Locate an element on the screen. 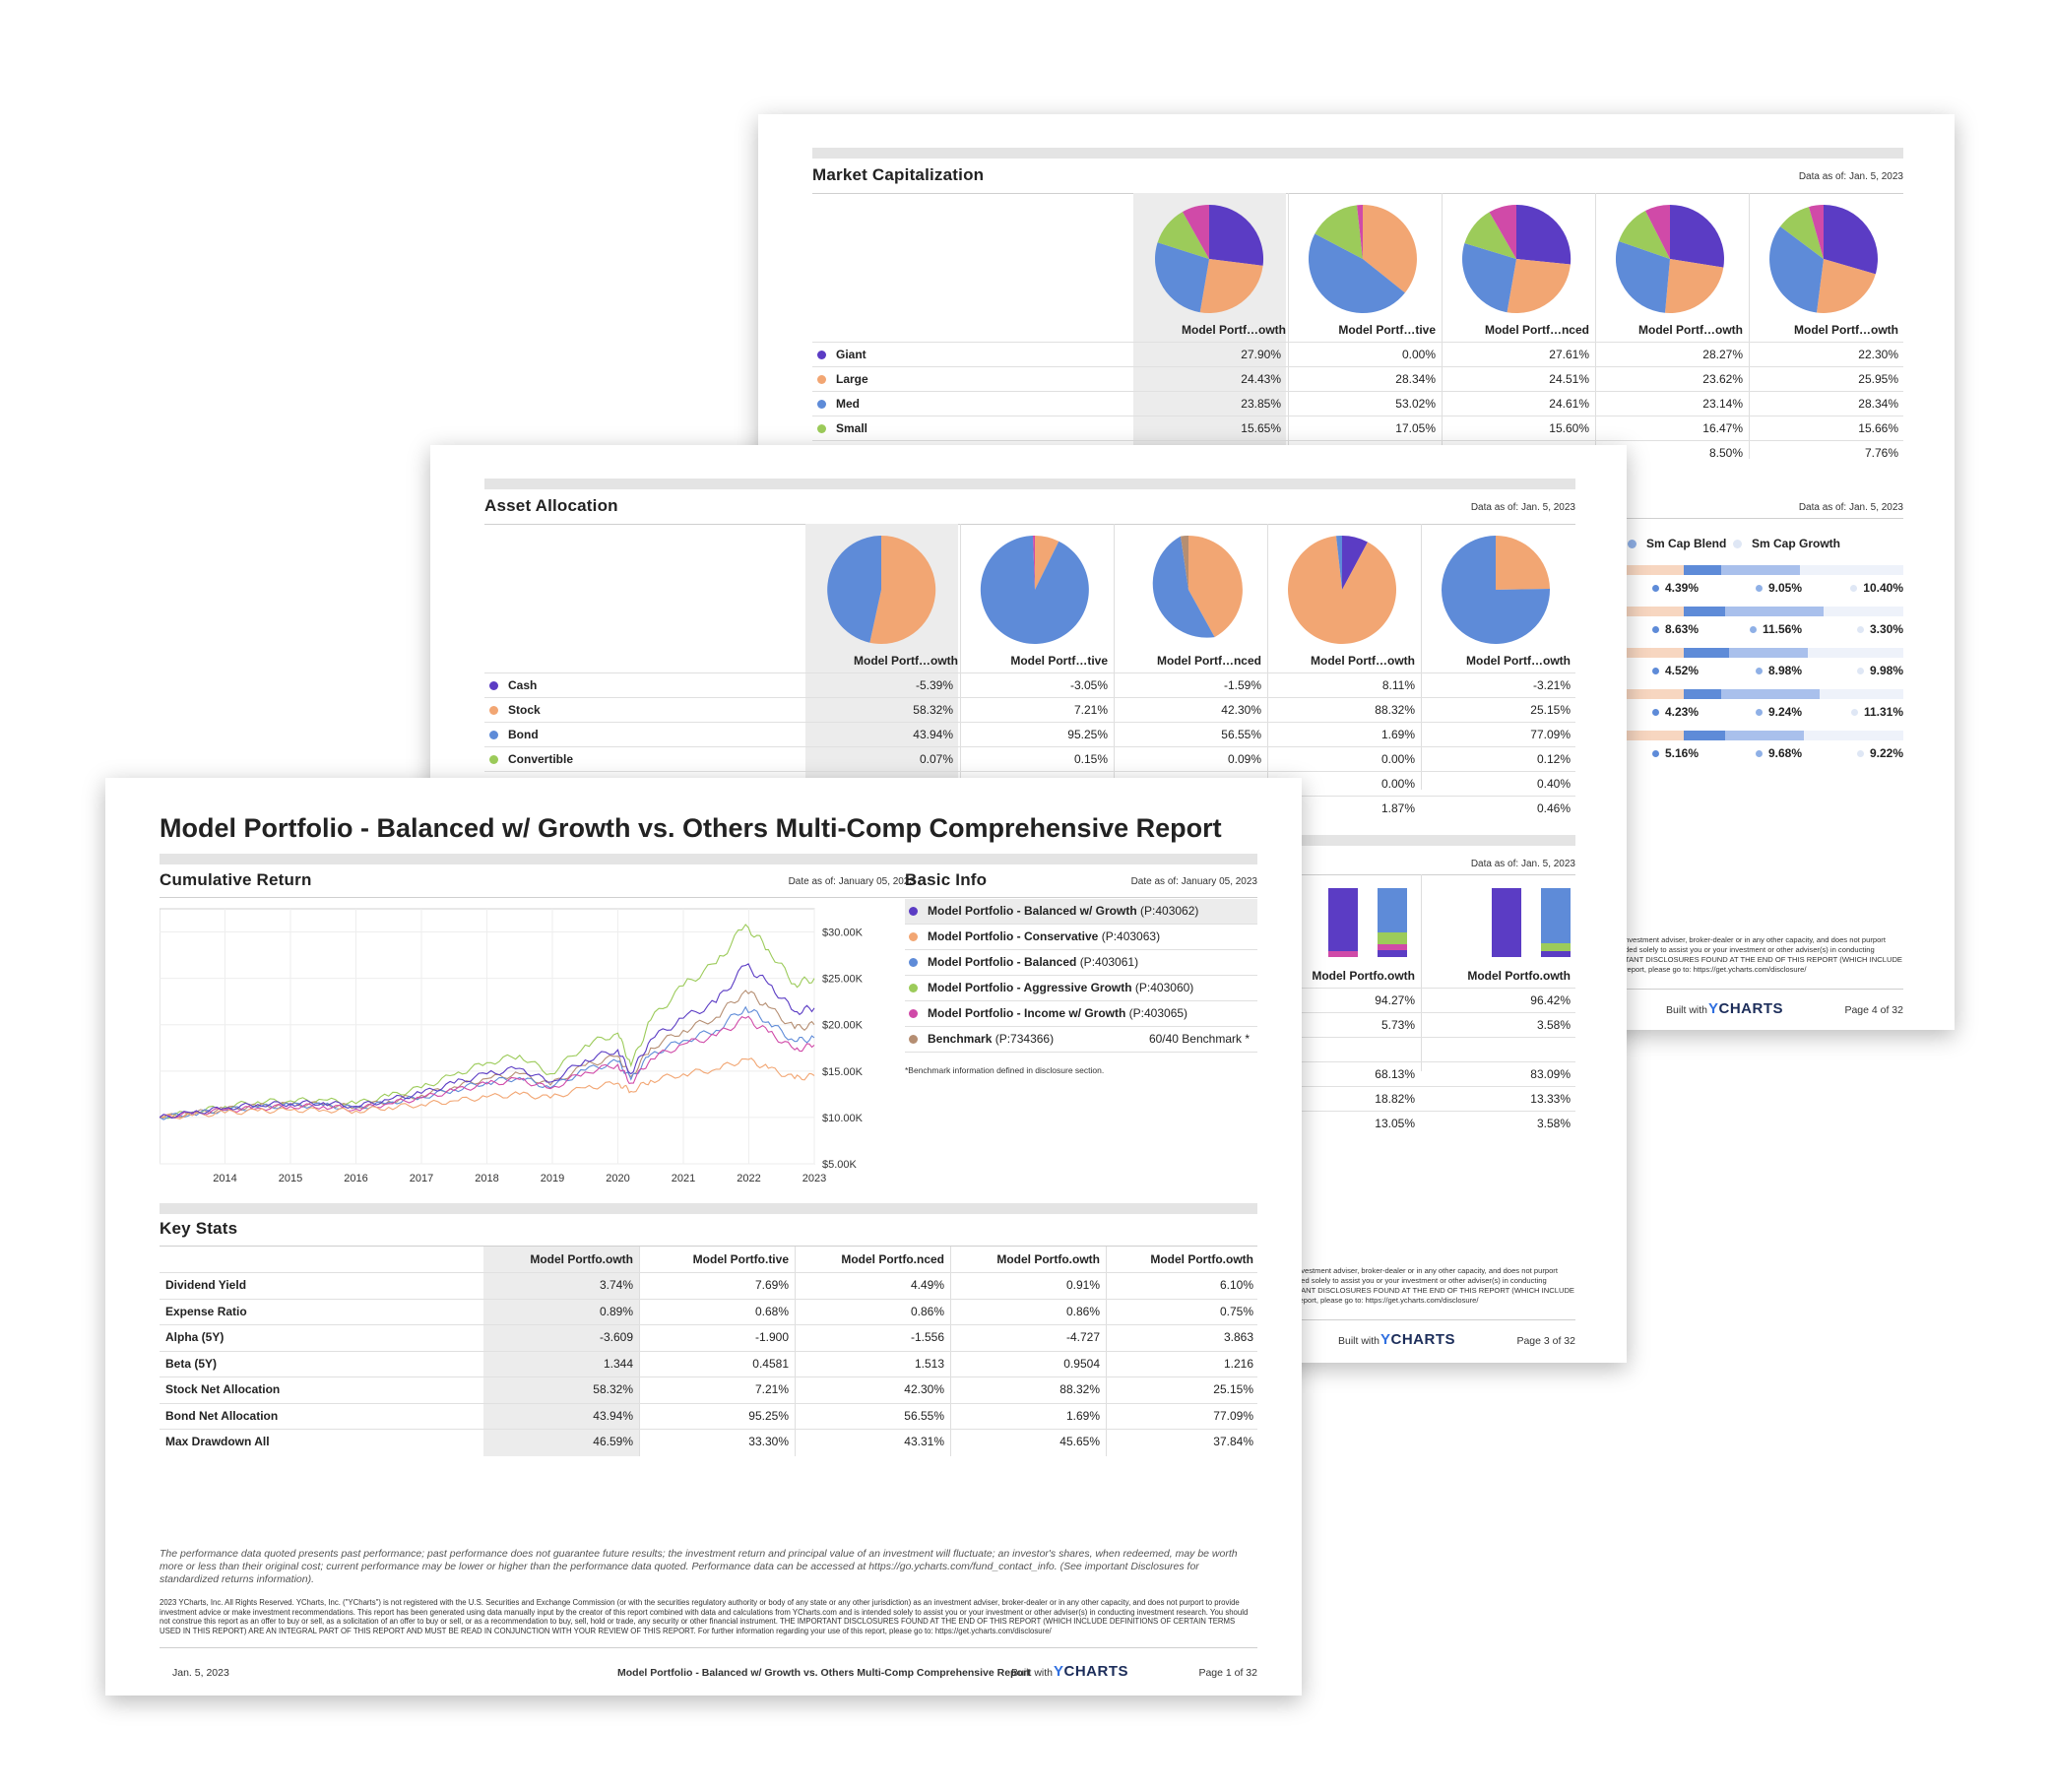 The height and width of the screenshot is (1792, 2053). table-cell: 3.74% is located at coordinates (616, 1285).